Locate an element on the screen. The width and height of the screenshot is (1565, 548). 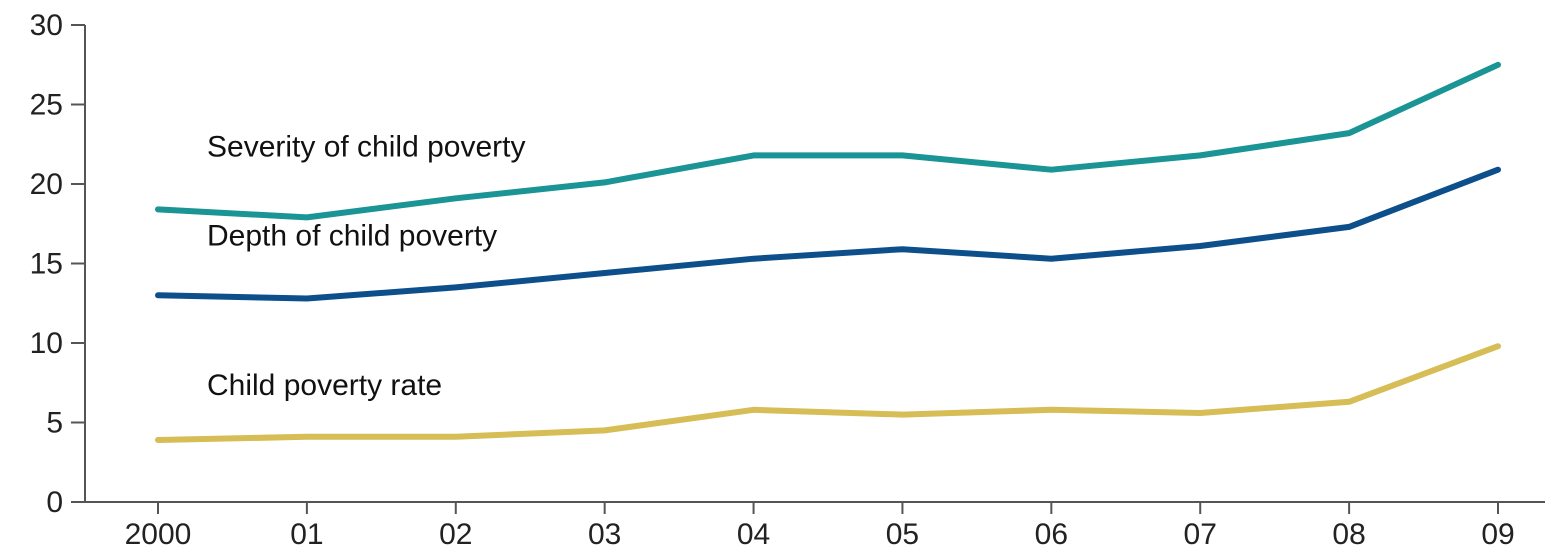
y-tick-label: 5 is located at coordinates (54, 423).